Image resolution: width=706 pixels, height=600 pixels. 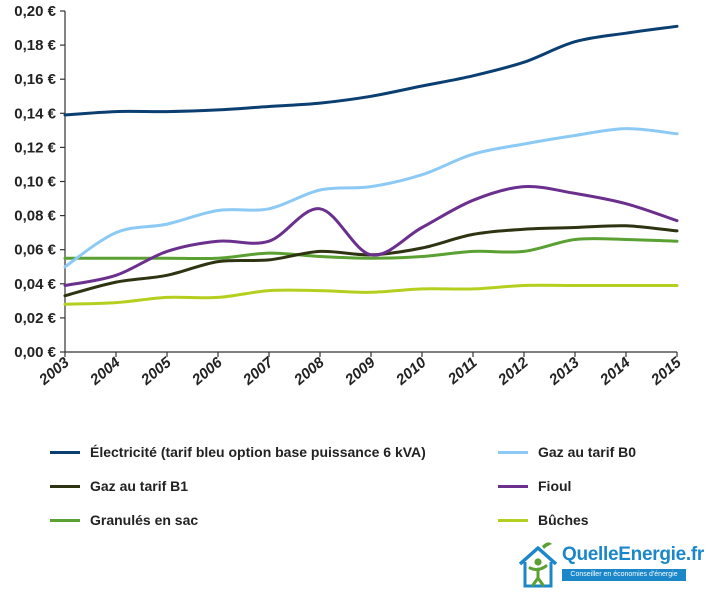 What do you see at coordinates (35, 318) in the screenshot?
I see `y-tick-label: 0,02 €` at bounding box center [35, 318].